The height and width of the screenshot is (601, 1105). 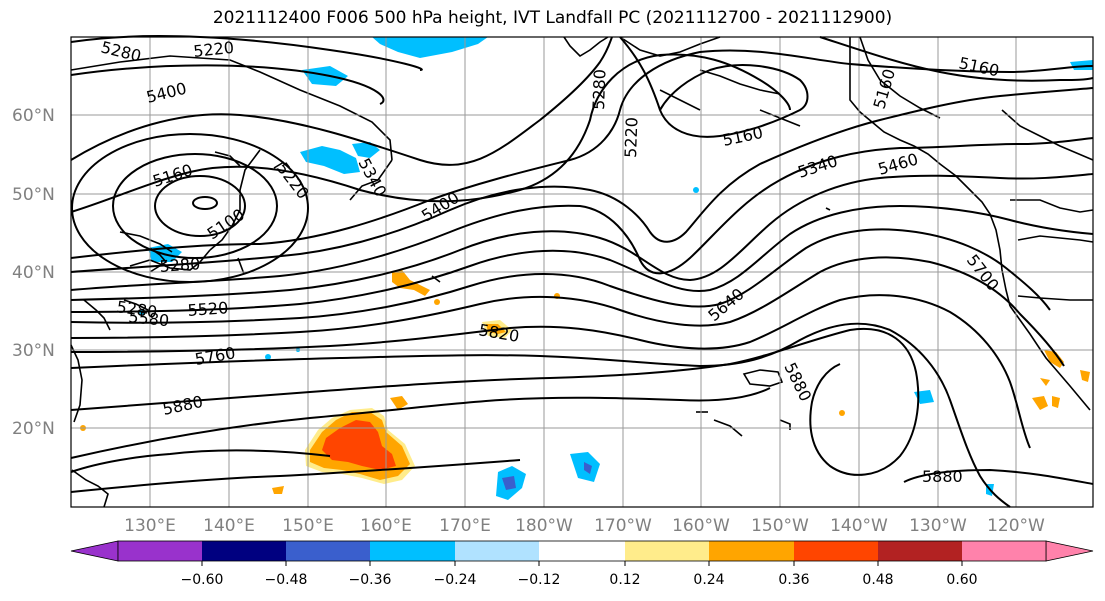 I want to click on colorbar-tick-label: −0.12, so click(x=539, y=580).